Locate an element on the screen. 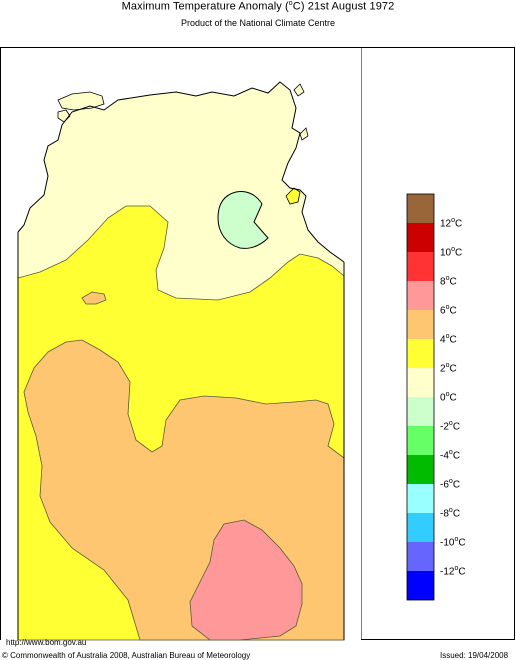 This screenshot has height=660, width=516. legend-label: 6oC is located at coordinates (448, 310).